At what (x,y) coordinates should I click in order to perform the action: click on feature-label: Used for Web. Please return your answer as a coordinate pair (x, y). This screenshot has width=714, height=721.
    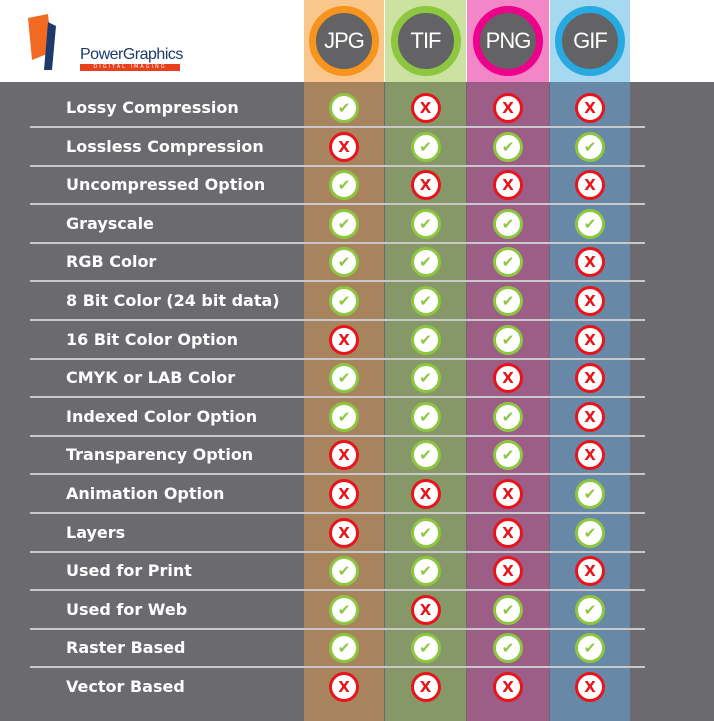
    Looking at the image, I should click on (127, 609).